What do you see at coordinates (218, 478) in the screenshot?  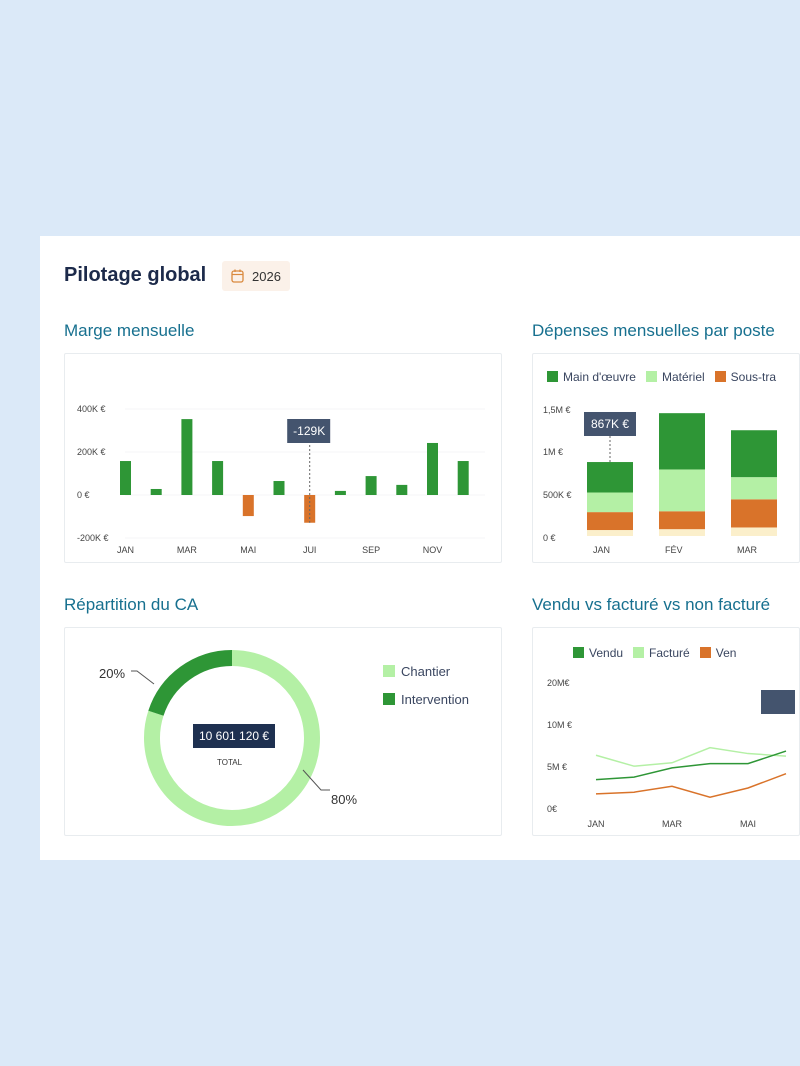 I see `bar-AVR` at bounding box center [218, 478].